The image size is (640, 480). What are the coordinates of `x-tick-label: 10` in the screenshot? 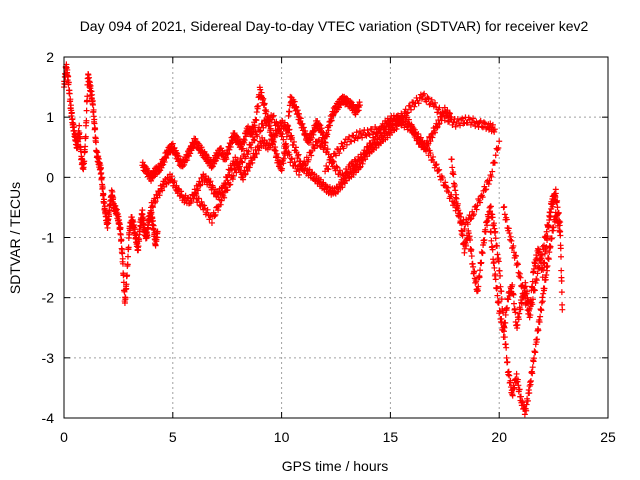 It's located at (282, 437).